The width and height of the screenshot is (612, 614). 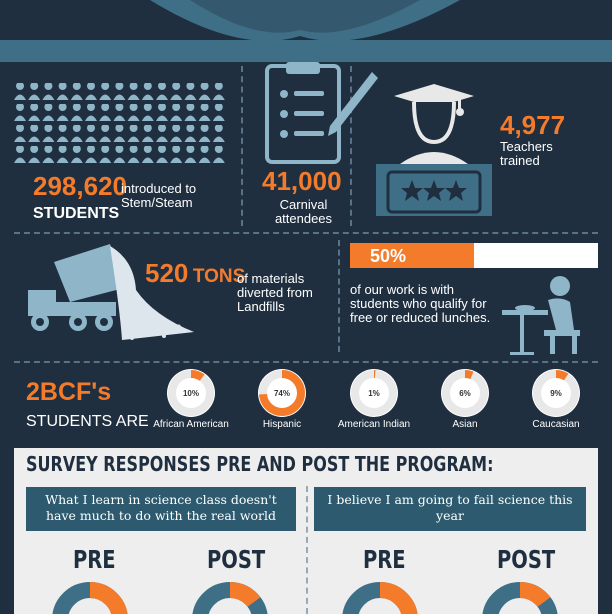 I want to click on students-people-grid, so click(x=121, y=123).